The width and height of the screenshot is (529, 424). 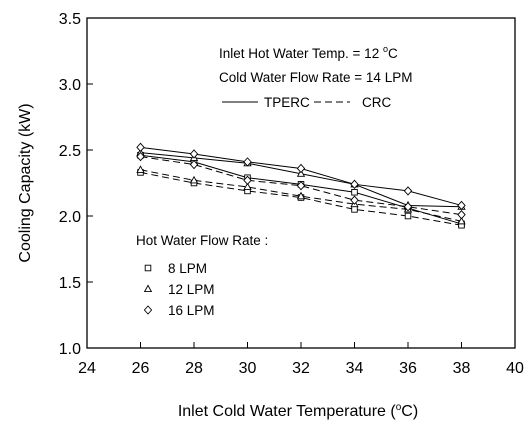 What do you see at coordinates (308, 52) in the screenshot?
I see `annotation-inlet-hot-water: Inlet Hot Water Temp. = 12 oC` at bounding box center [308, 52].